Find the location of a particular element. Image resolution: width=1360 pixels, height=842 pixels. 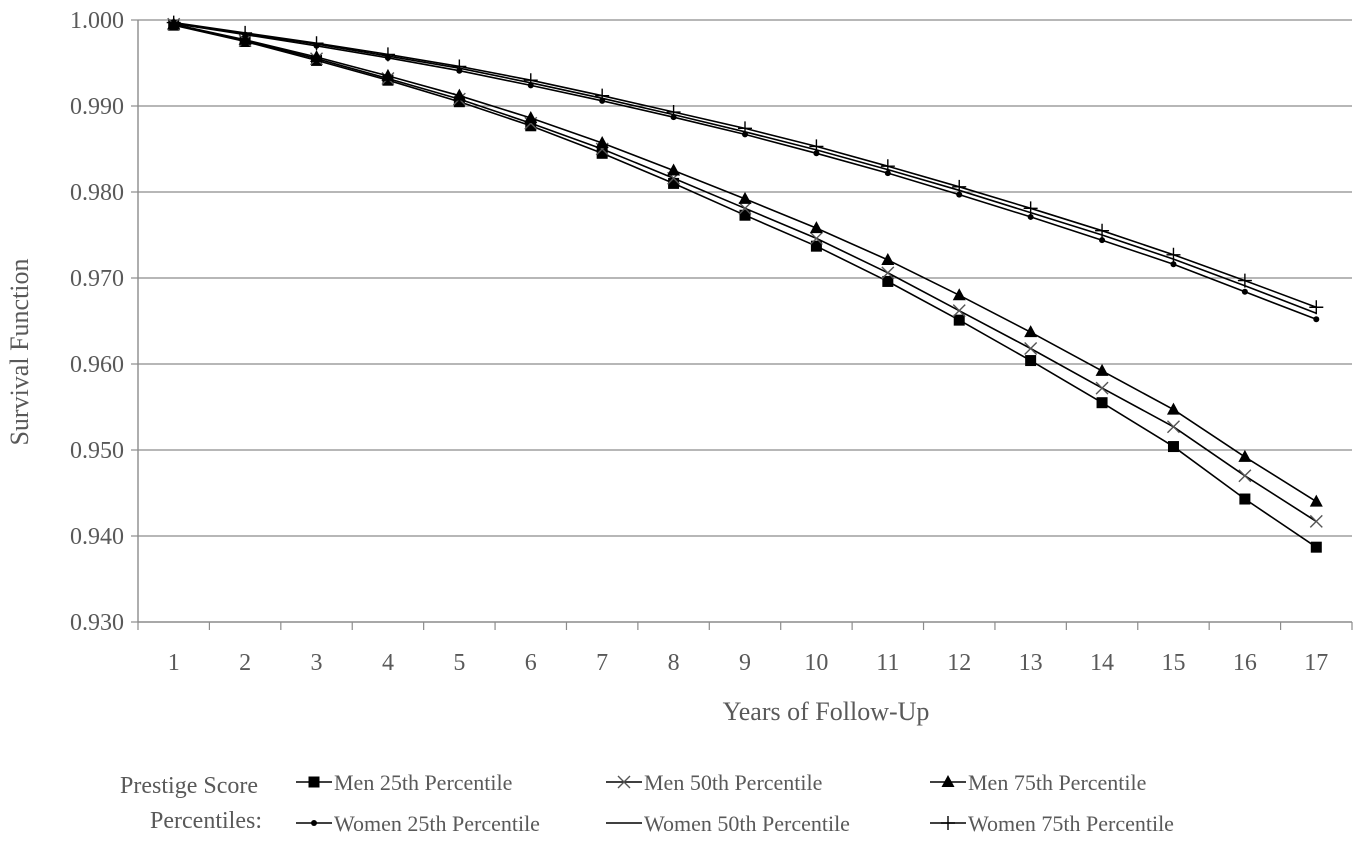

legend-item: Men 25th Percentile is located at coordinates (404, 782).